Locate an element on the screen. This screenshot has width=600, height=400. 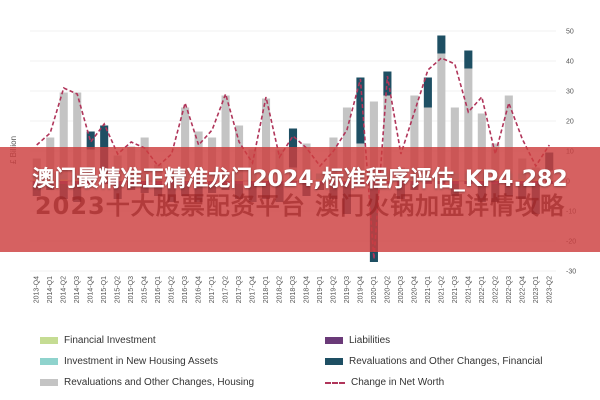
x-tick-label: 2020-Q3 is located at coordinates (401, 289).